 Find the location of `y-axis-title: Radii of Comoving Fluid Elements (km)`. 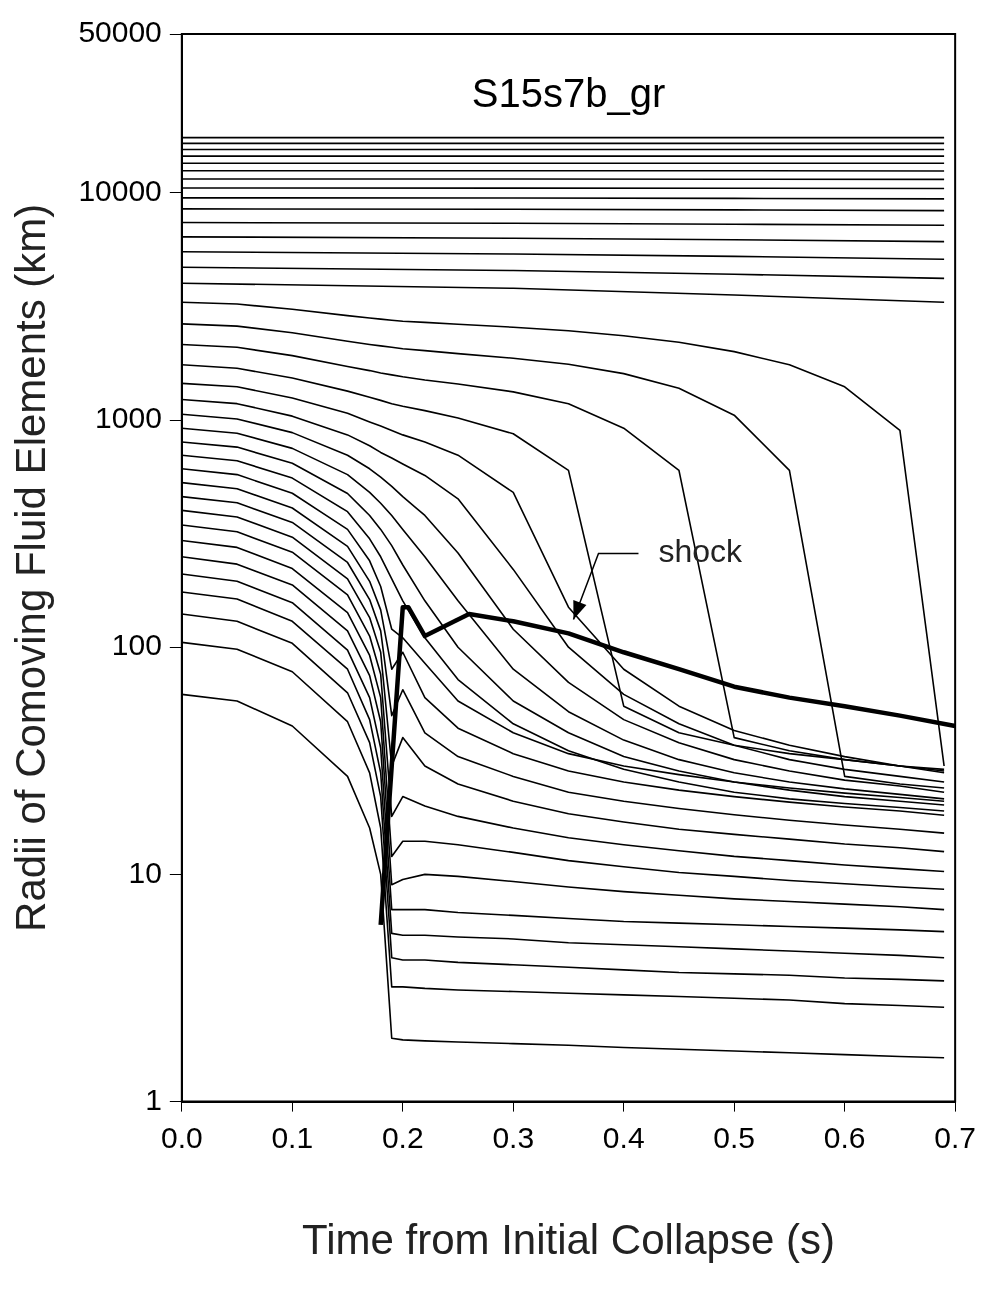

y-axis-title: Radii of Comoving Fluid Elements (km) is located at coordinates (30, 567).